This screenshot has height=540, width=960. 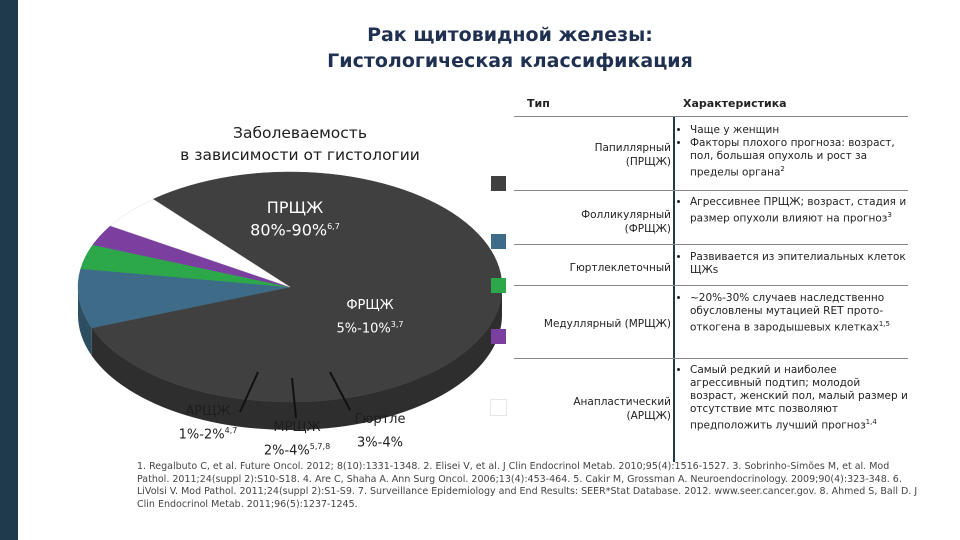 What do you see at coordinates (295, 207) in the screenshot?
I see `slice-name-papillary: ПРЩЖ` at bounding box center [295, 207].